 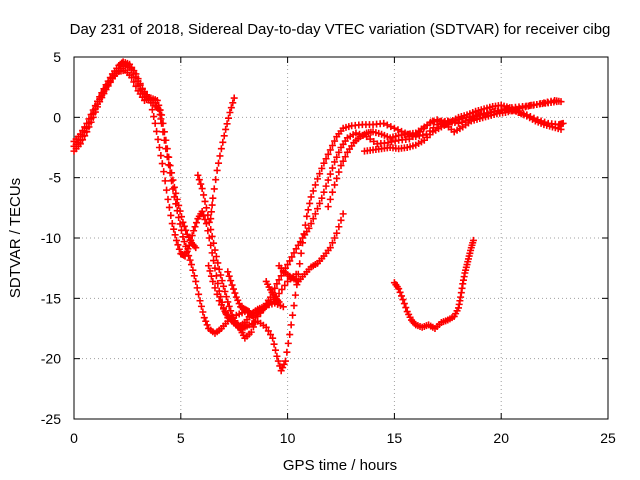 I want to click on y-tick-label: 0, so click(x=57, y=117).